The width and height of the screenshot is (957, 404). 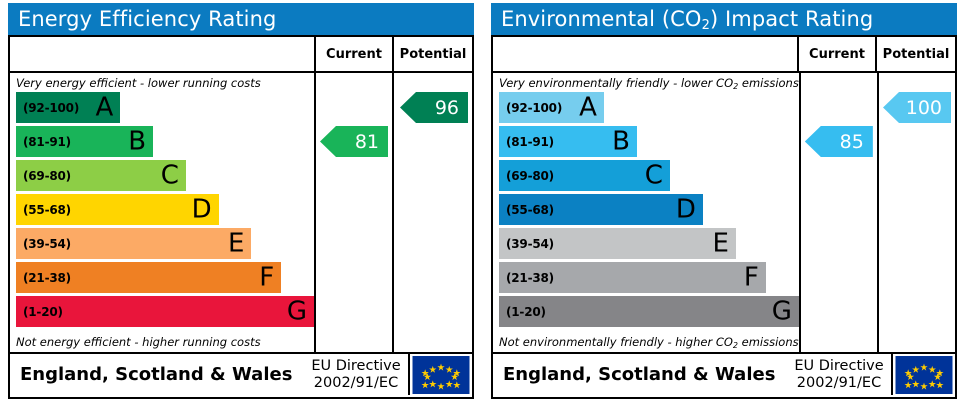 I want to click on environmental-current-value: 85, so click(x=851, y=141).